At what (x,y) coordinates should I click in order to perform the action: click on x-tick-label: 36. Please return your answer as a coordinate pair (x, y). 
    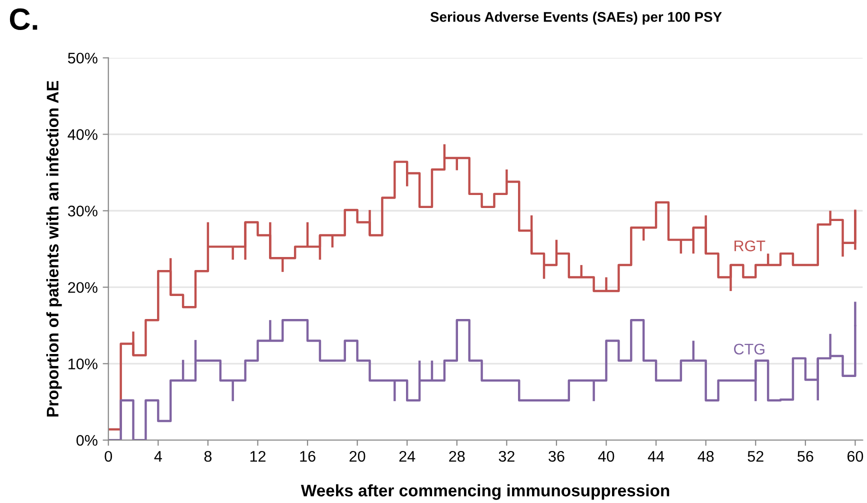
    Looking at the image, I should click on (556, 456).